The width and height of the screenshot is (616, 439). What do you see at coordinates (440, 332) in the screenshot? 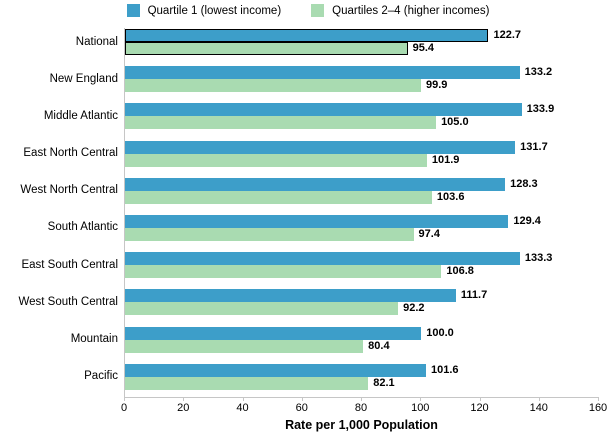
I see `value-label: 100.0` at bounding box center [440, 332].